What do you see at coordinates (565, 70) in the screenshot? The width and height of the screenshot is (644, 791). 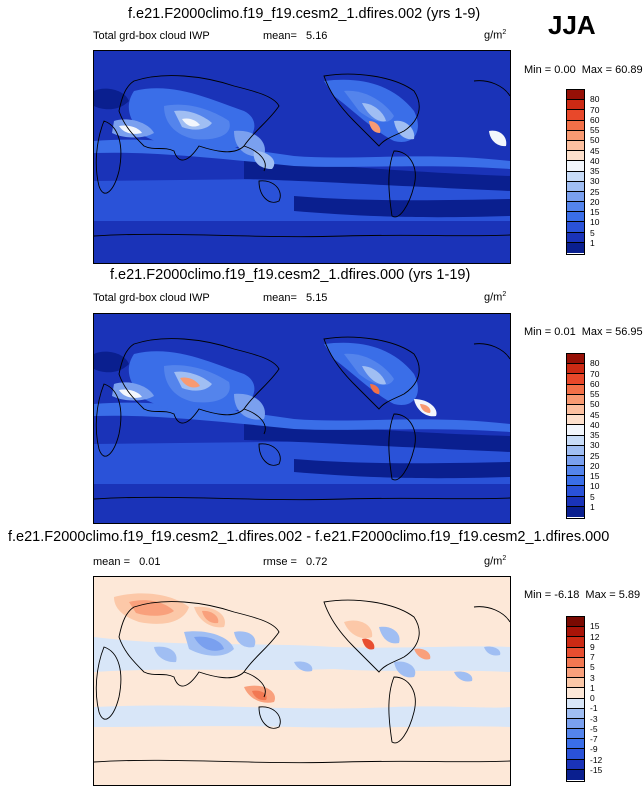 I see `panel1-min-value: 0.00` at bounding box center [565, 70].